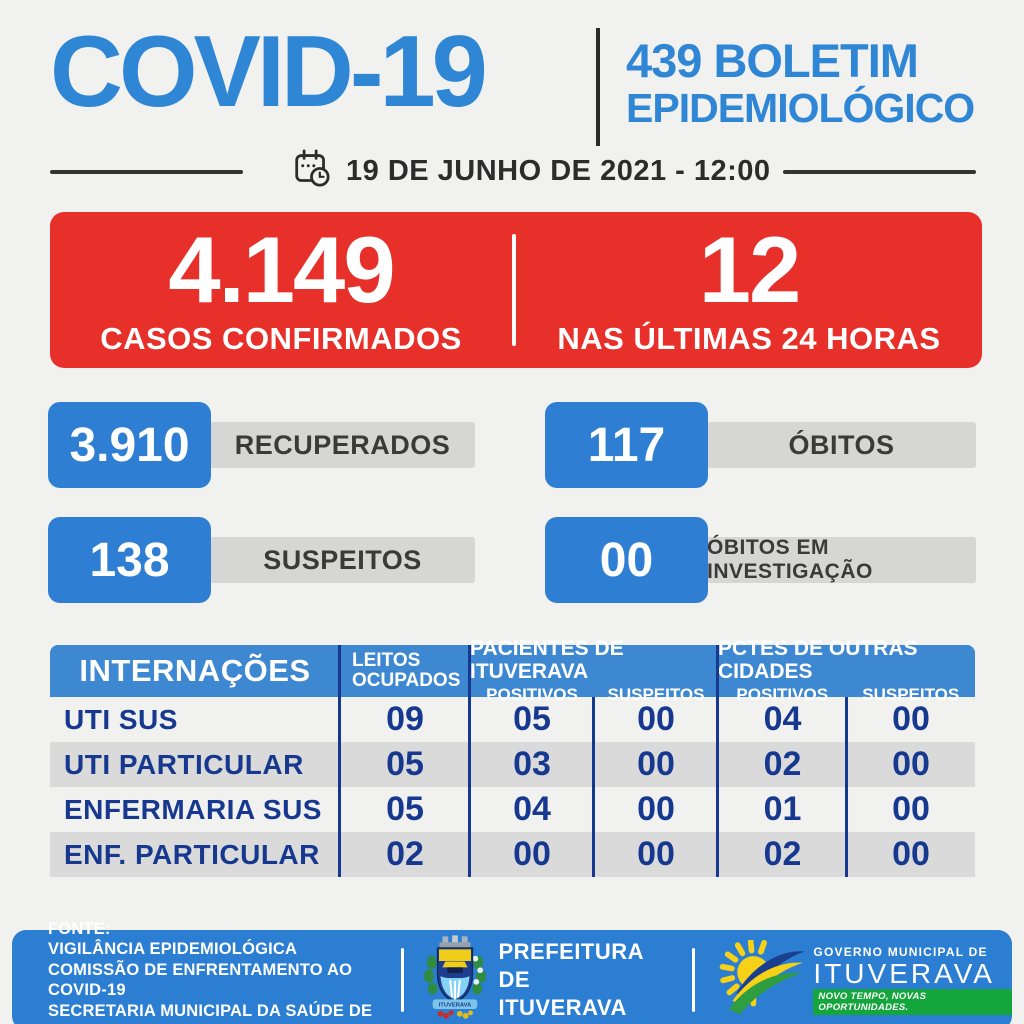  Describe the element at coordinates (269, 72) in the screenshot. I see `page-title: COVID-19` at that location.